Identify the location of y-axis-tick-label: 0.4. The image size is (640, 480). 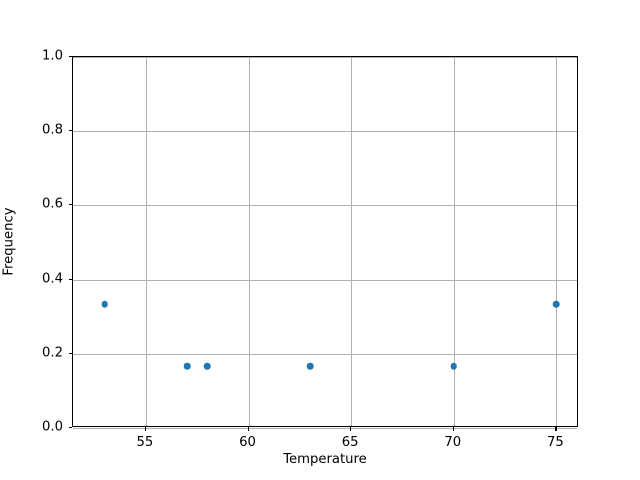
(52, 279).